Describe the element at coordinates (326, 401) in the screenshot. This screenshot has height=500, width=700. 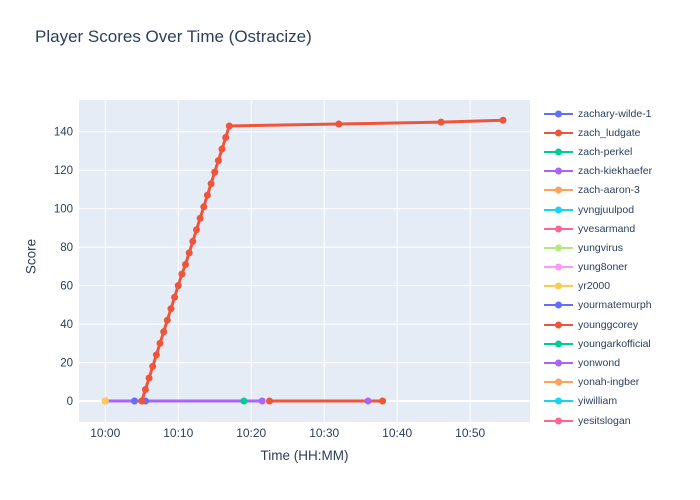
I see `series-markers-younggcorey` at that location.